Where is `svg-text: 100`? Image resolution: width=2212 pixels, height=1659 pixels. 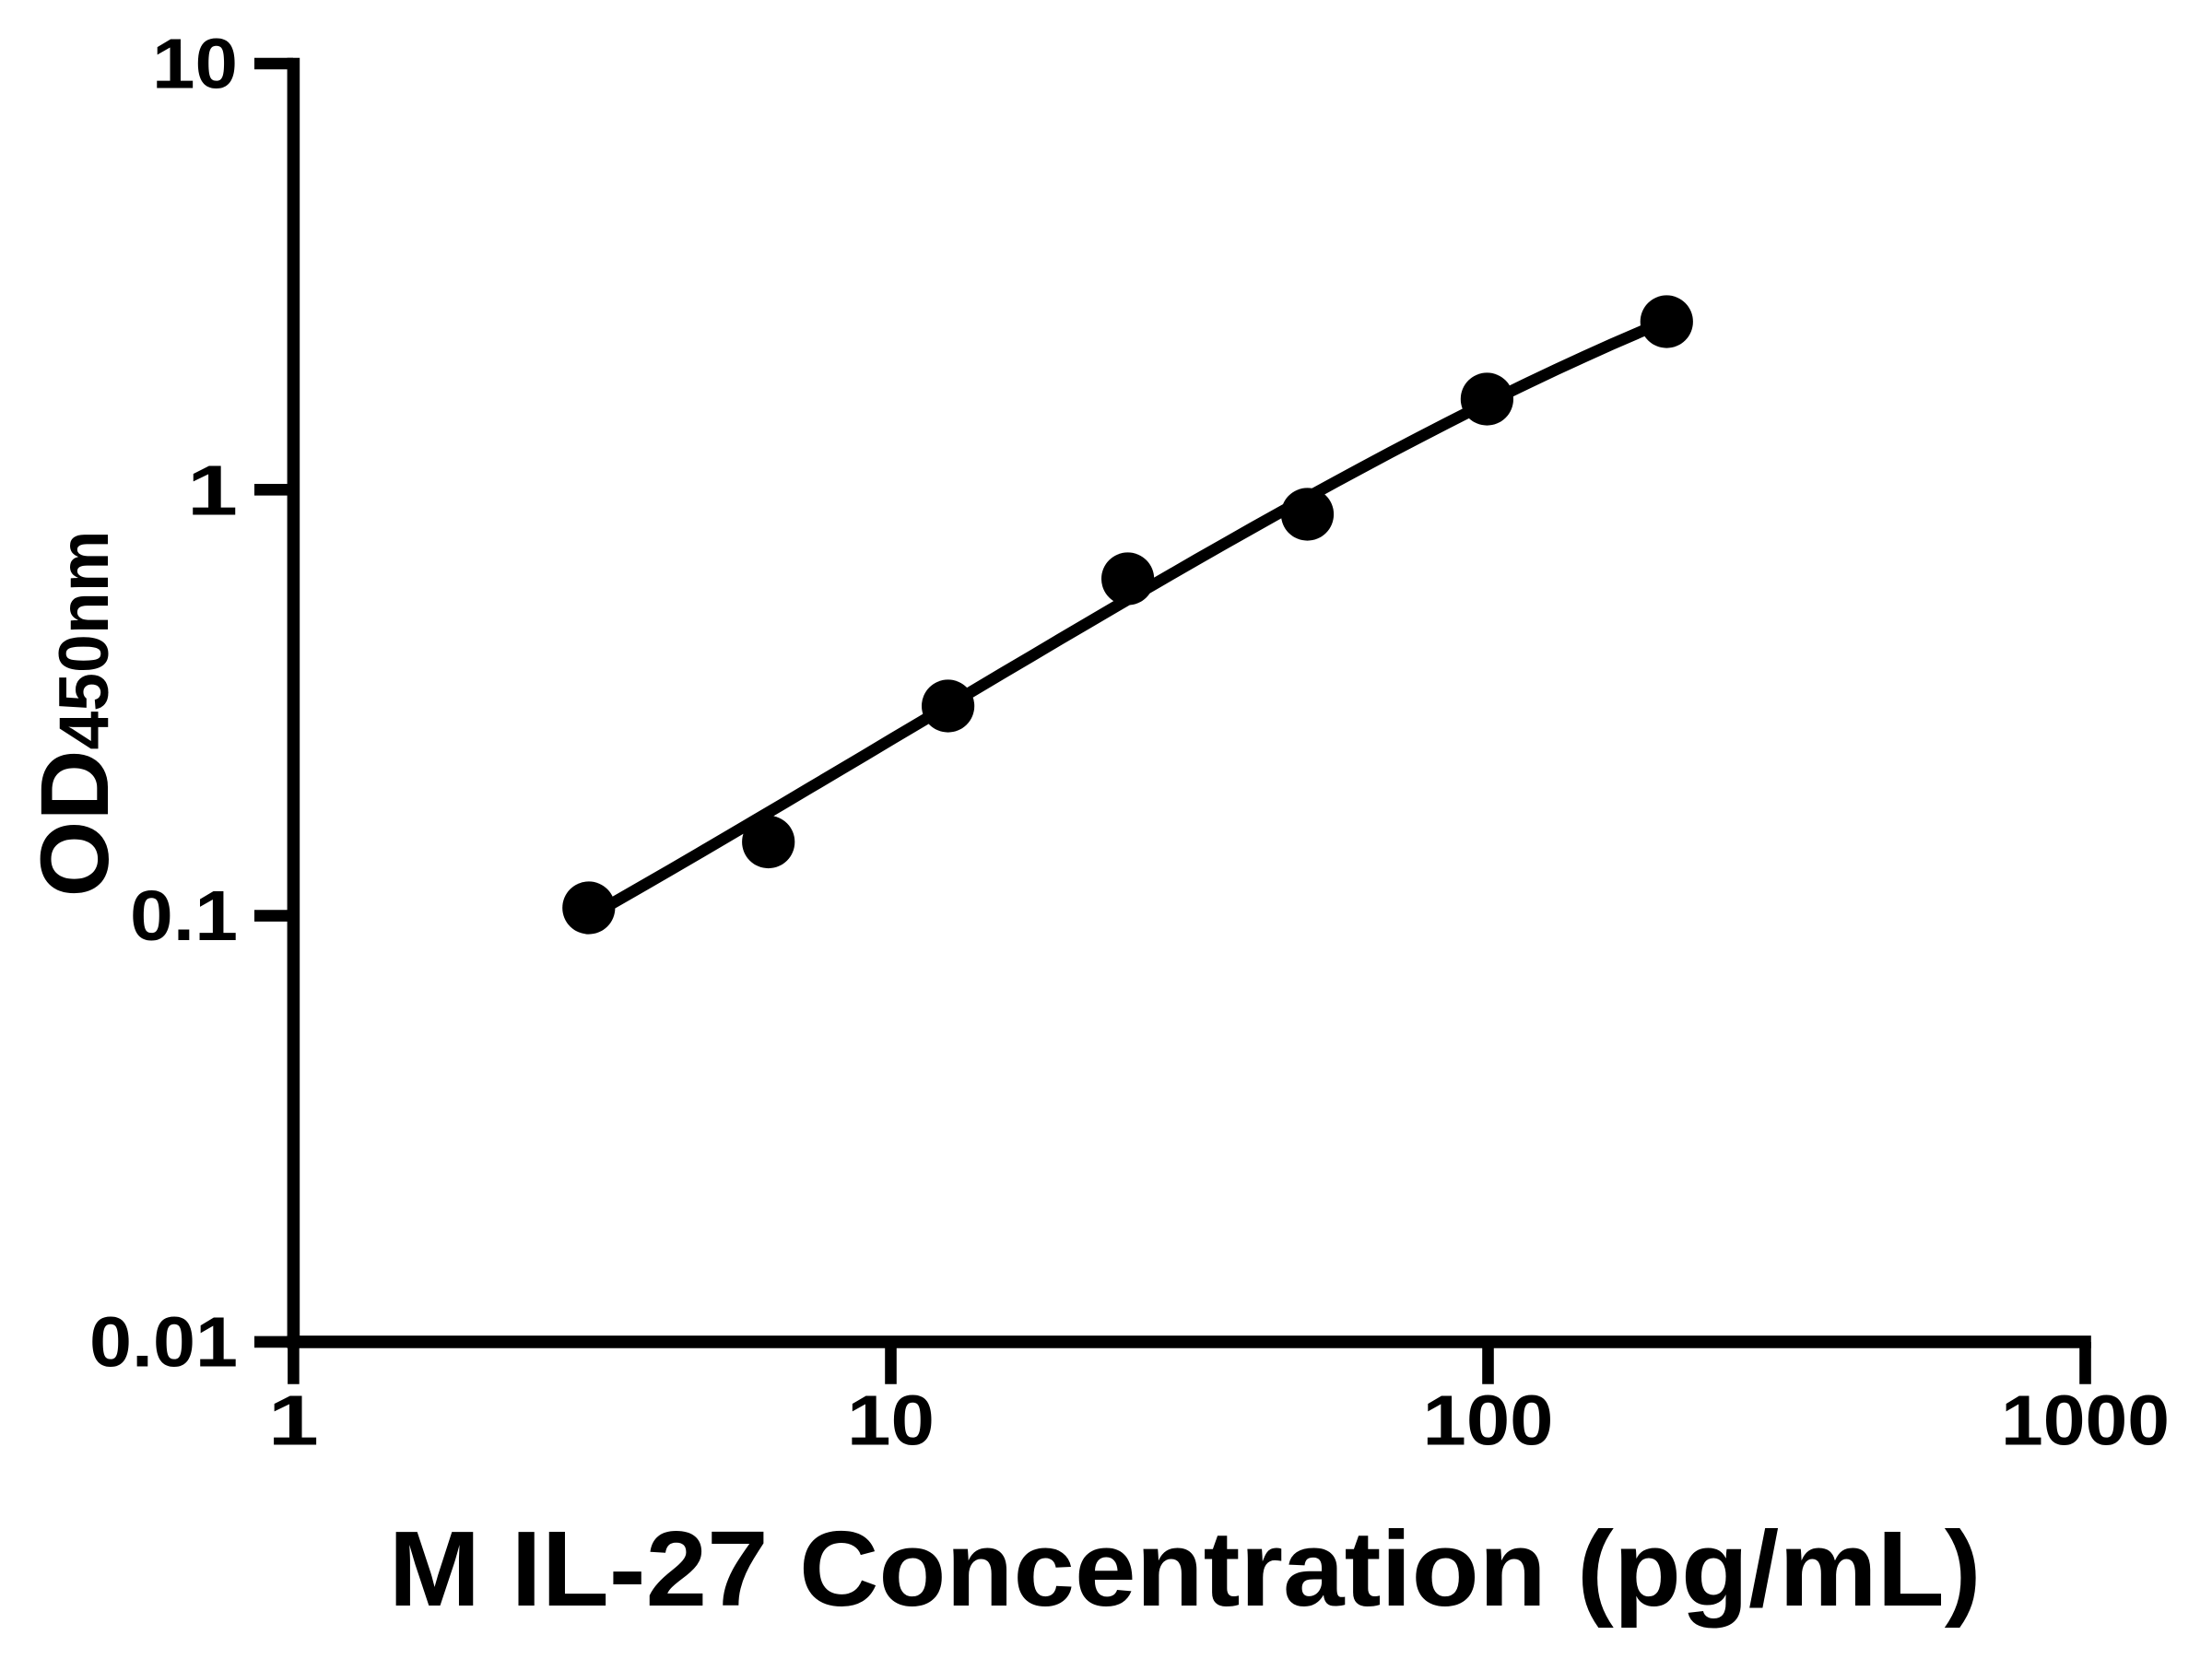 svg-text: 100 is located at coordinates (1488, 1421).